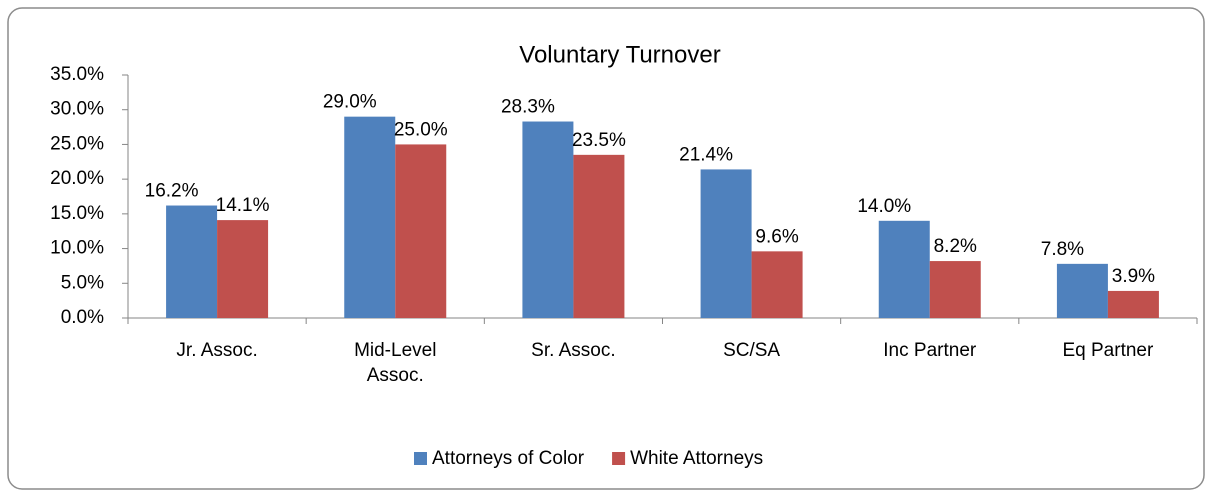  Describe the element at coordinates (930, 350) in the screenshot. I see `x-tick-label: Inc Partner` at that location.